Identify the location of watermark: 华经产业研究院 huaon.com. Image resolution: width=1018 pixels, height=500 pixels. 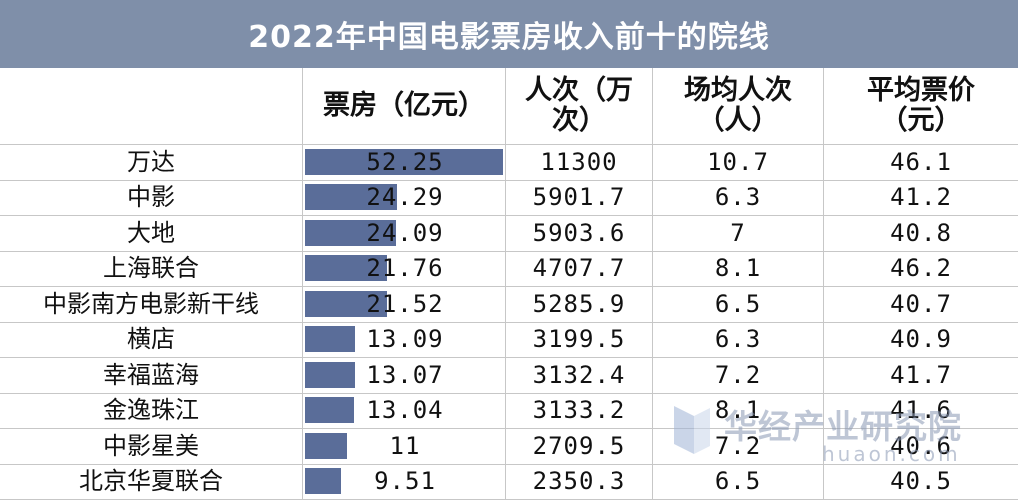
(837, 435).